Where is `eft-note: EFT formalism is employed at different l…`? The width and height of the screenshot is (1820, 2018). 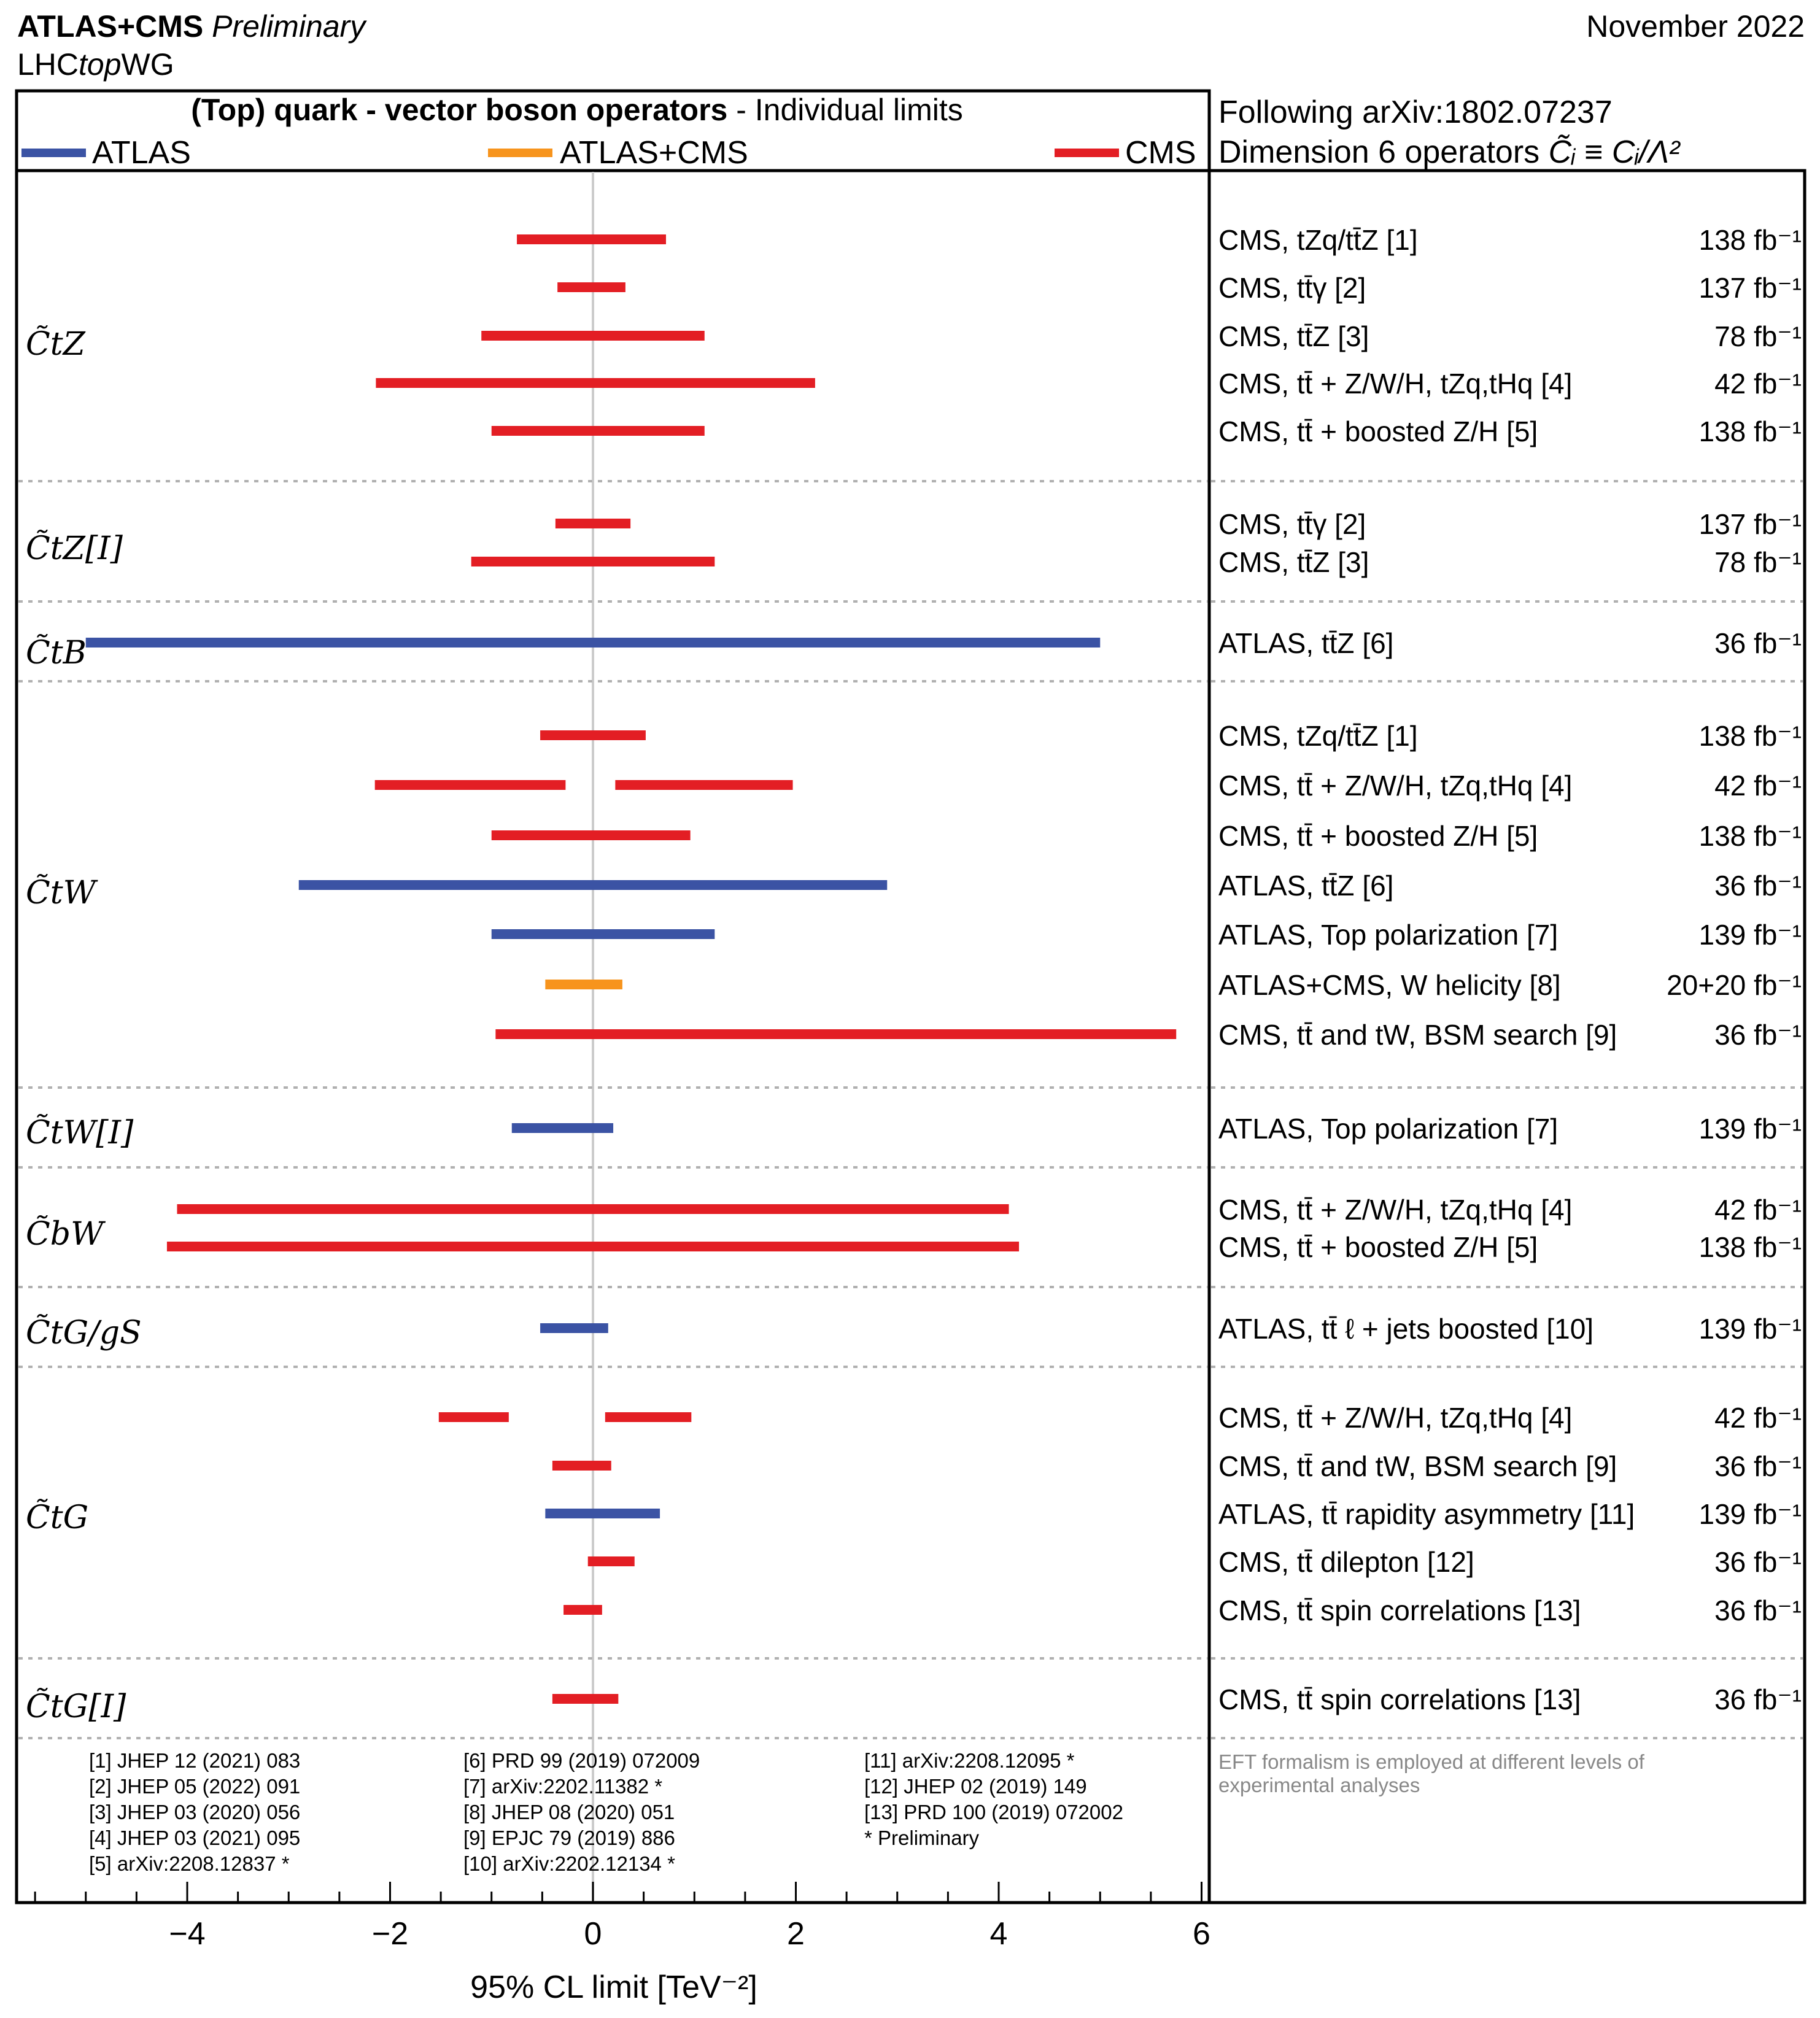
eft-note: EFT formalism is employed at different l… is located at coordinates (1431, 1773).